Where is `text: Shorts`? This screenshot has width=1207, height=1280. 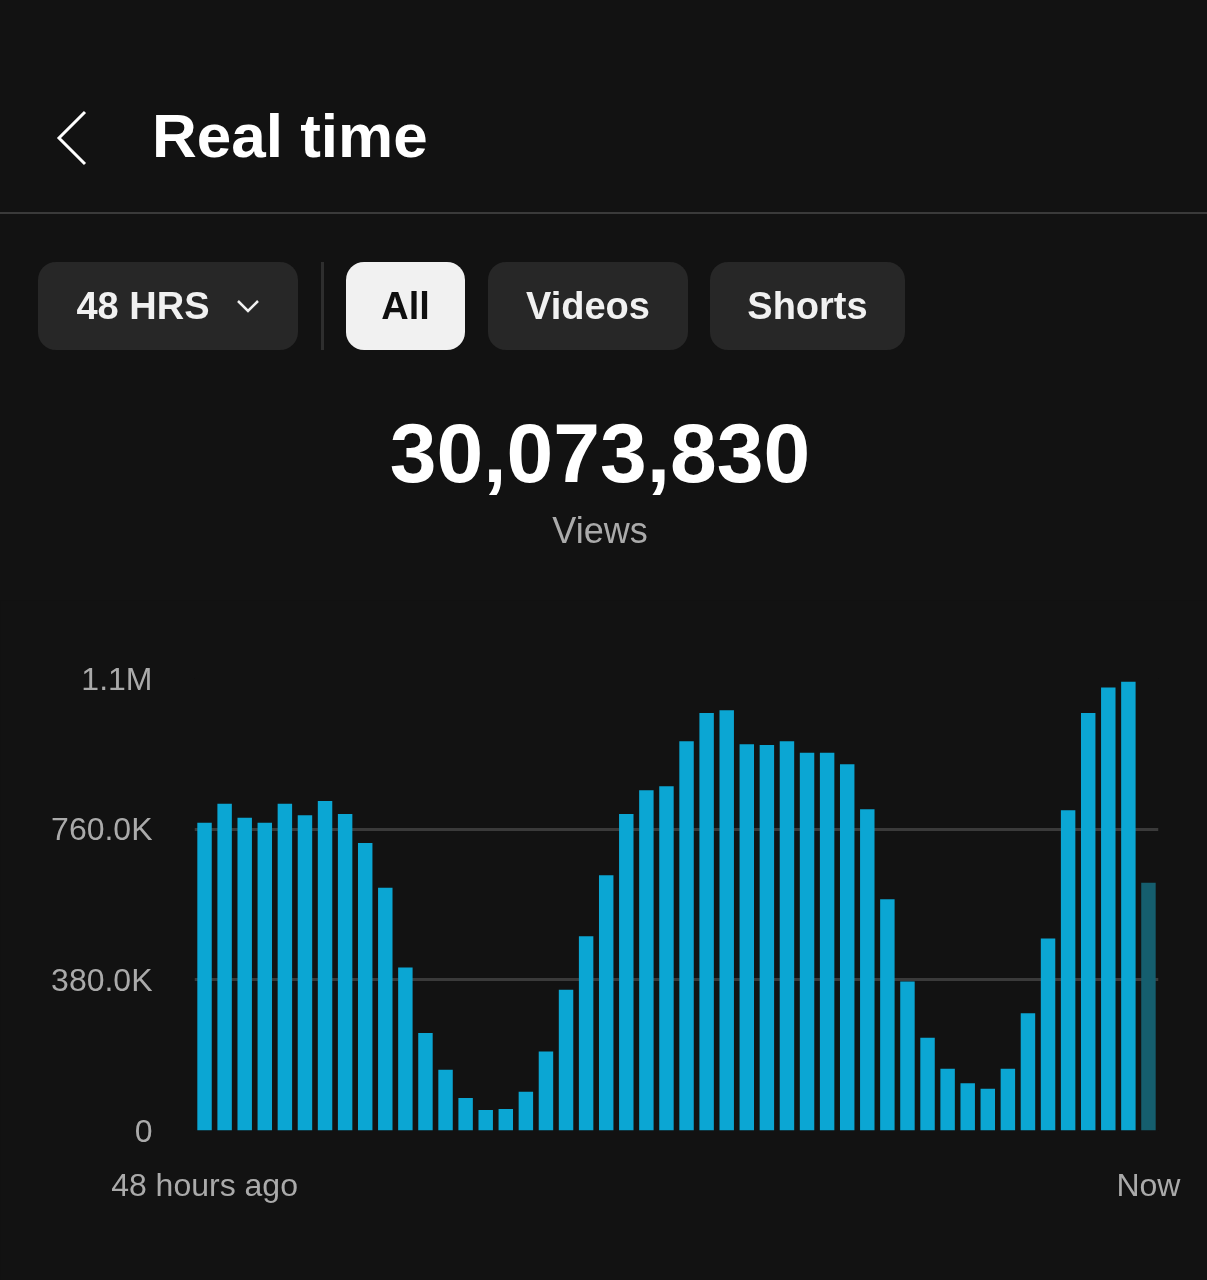
text: Shorts is located at coordinates (807, 306).